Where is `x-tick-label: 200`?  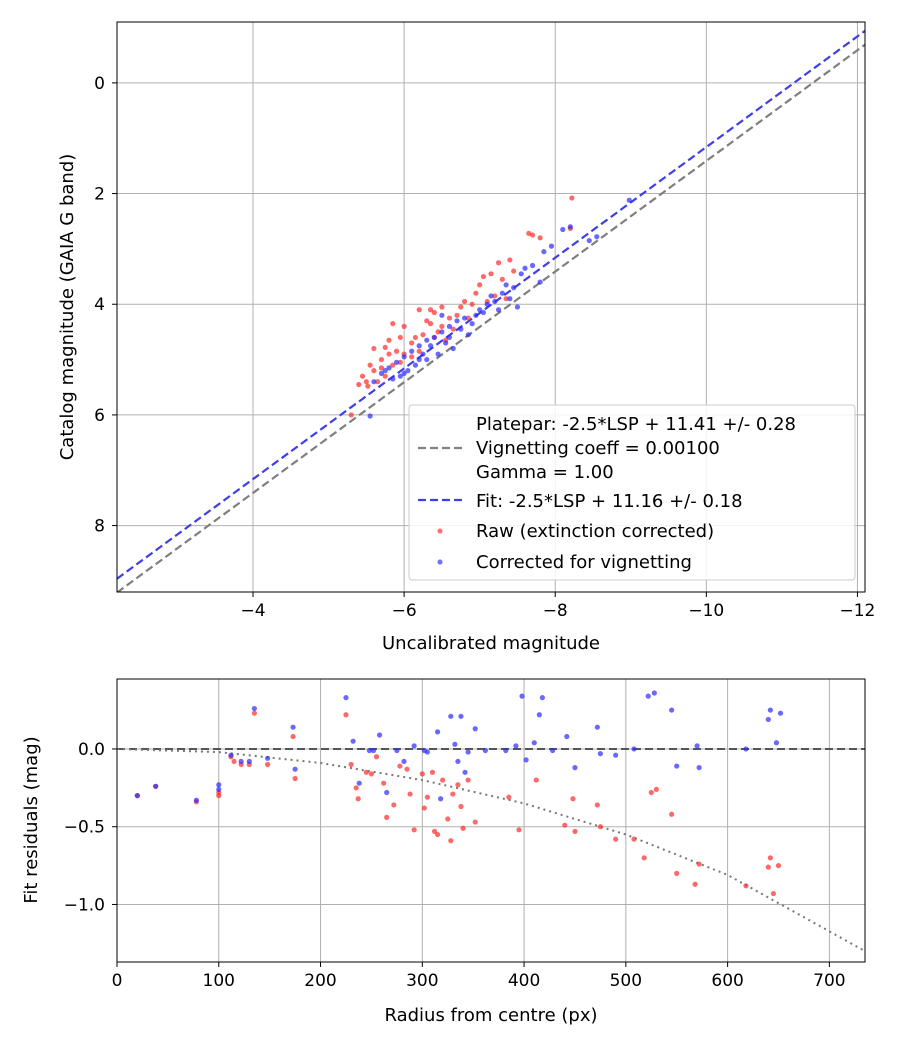
x-tick-label: 200 is located at coordinates (320, 981).